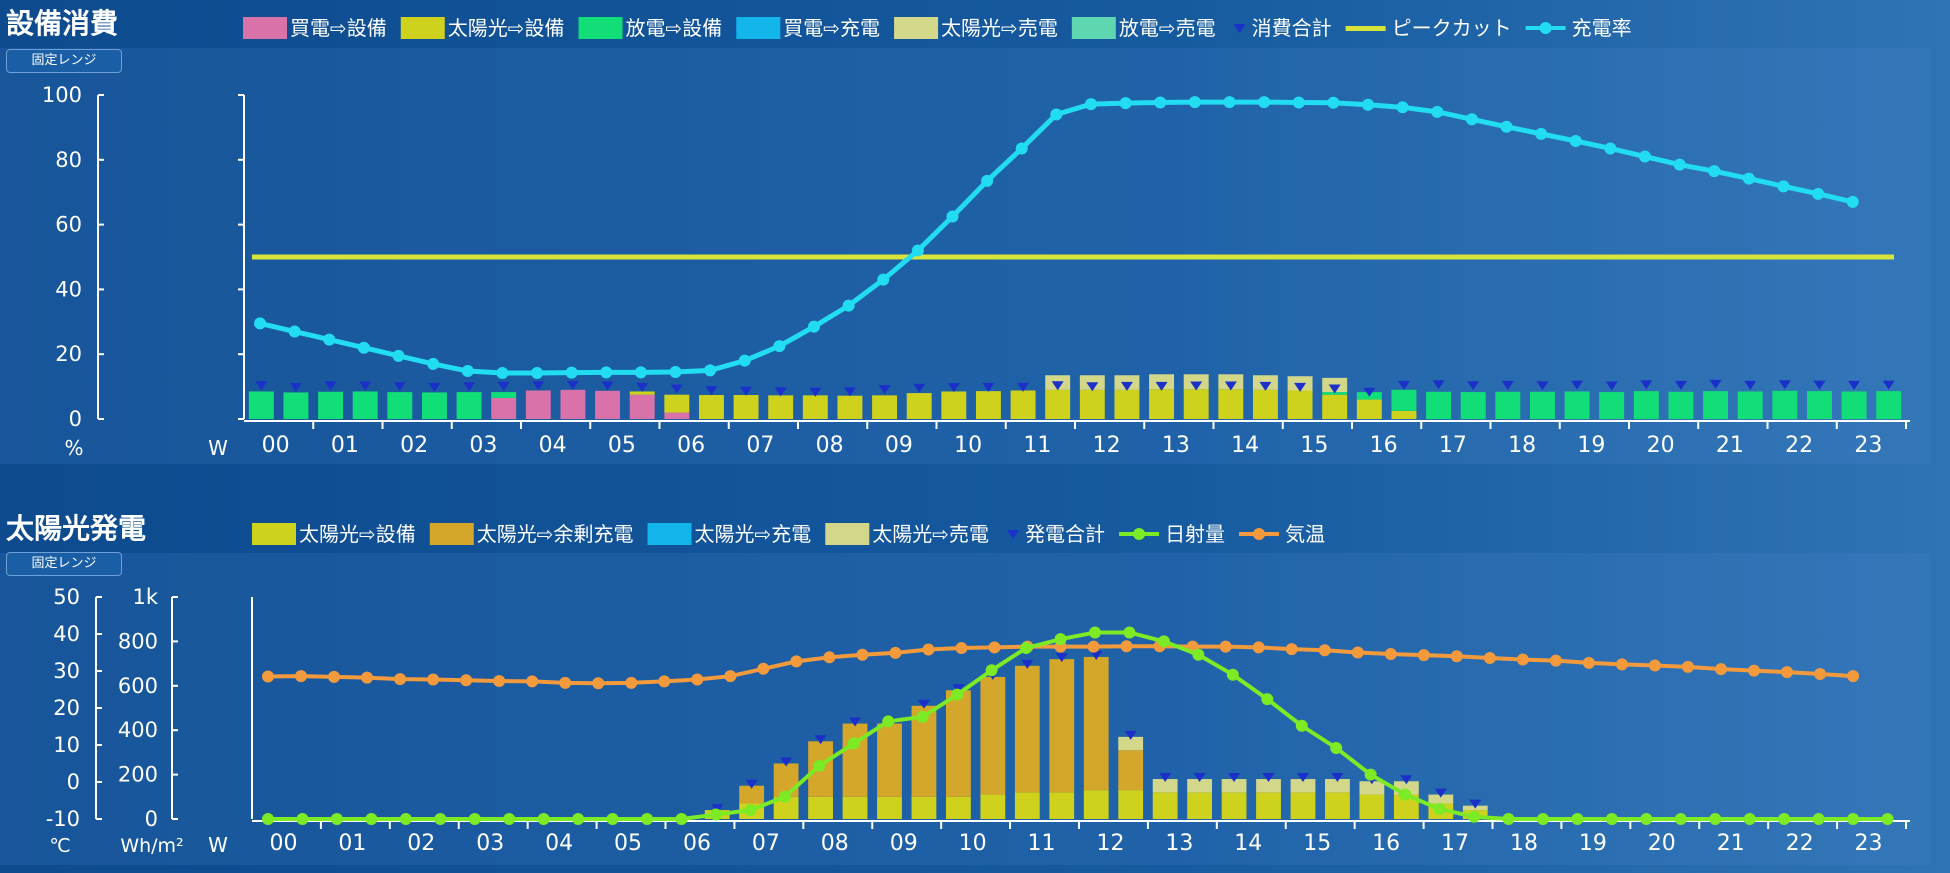 This screenshot has width=1950, height=873. What do you see at coordinates (1231, 404) in the screenshot?
I see `consumption-bar-28-s1` at bounding box center [1231, 404].